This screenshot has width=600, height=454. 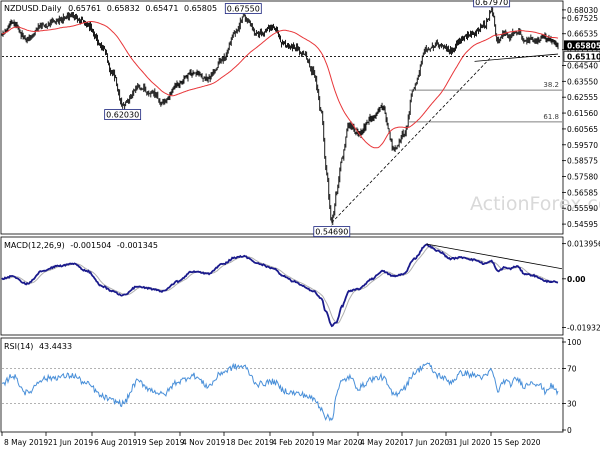 I want to click on rsi-y-tick-label: 30, so click(x=572, y=404).